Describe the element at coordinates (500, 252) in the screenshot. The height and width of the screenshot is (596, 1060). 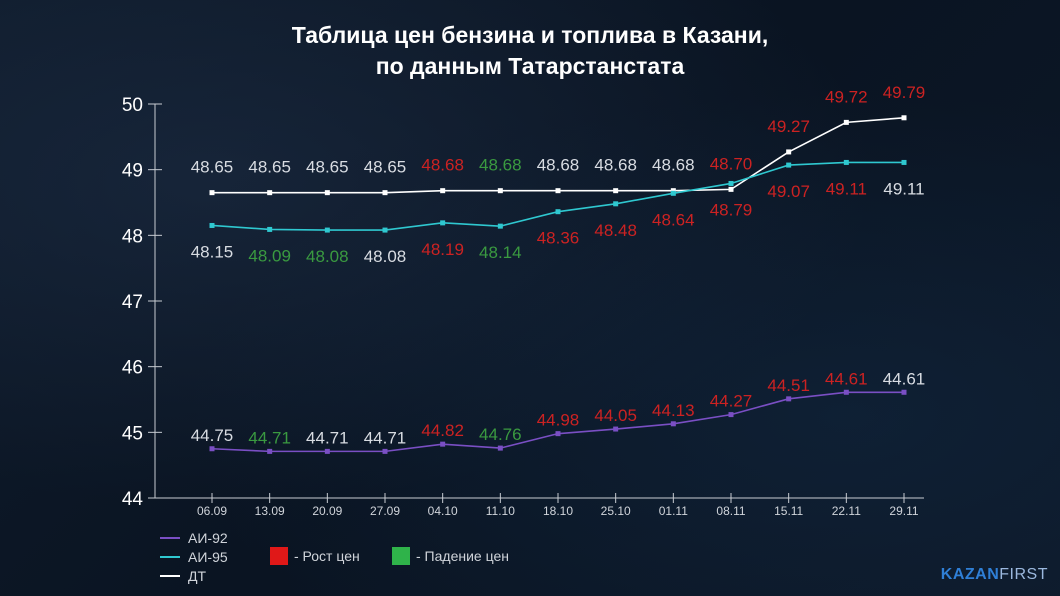
I see `data-label-ai95: 48.14` at that location.